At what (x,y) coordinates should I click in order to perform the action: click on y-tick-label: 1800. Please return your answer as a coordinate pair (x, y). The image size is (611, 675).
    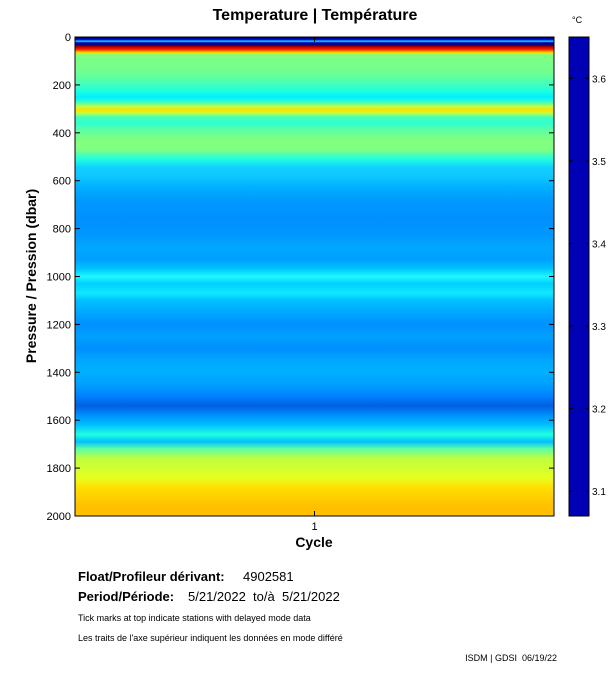
    Looking at the image, I should click on (59, 469).